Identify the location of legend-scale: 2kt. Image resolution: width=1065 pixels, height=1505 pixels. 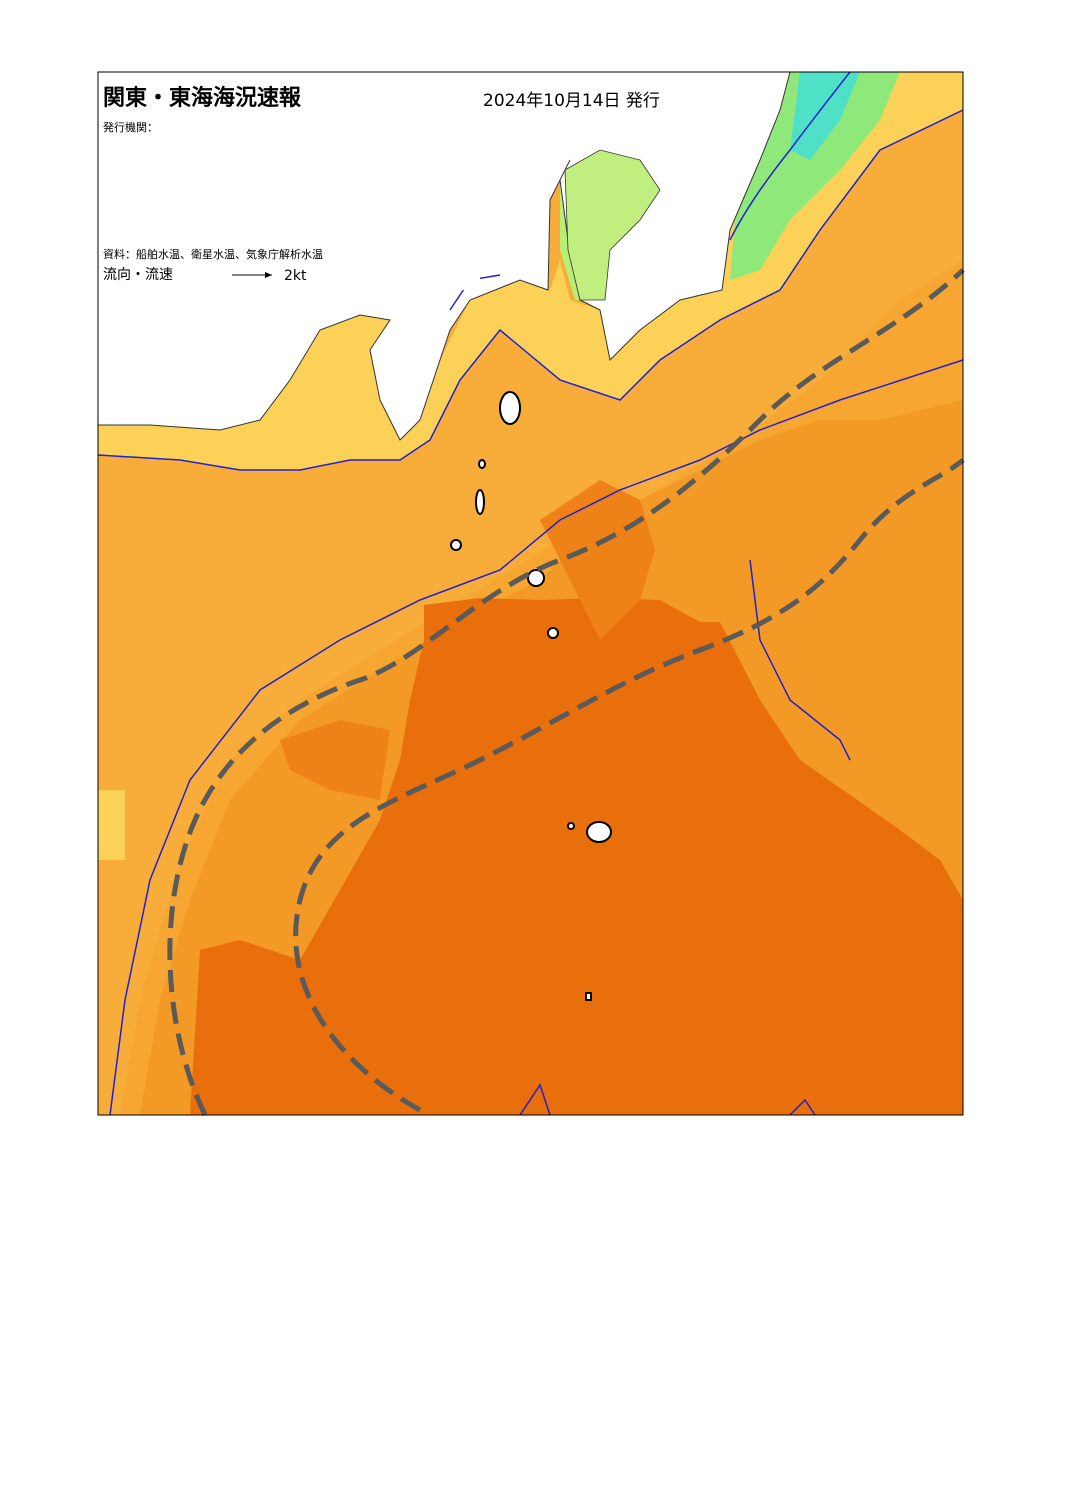
(295, 276).